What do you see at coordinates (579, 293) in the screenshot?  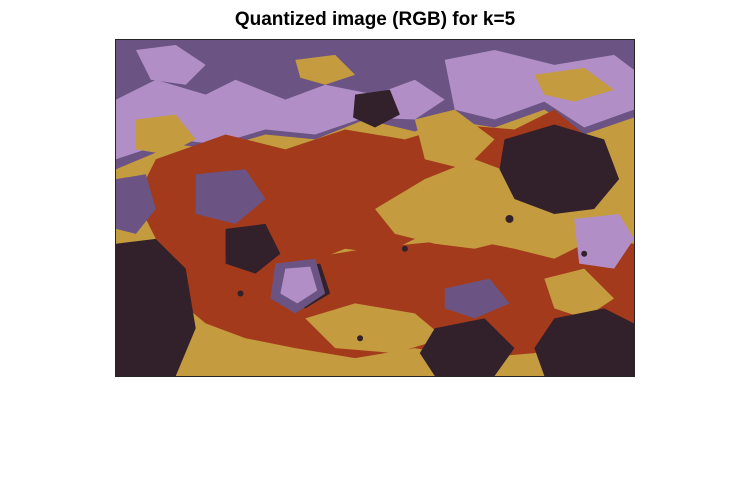 I see `region-mustard-right` at bounding box center [579, 293].